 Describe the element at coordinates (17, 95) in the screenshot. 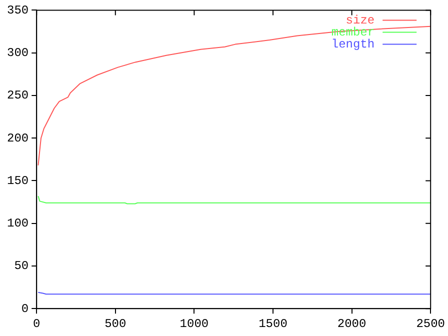

I see `y-tick-label: 250` at that location.